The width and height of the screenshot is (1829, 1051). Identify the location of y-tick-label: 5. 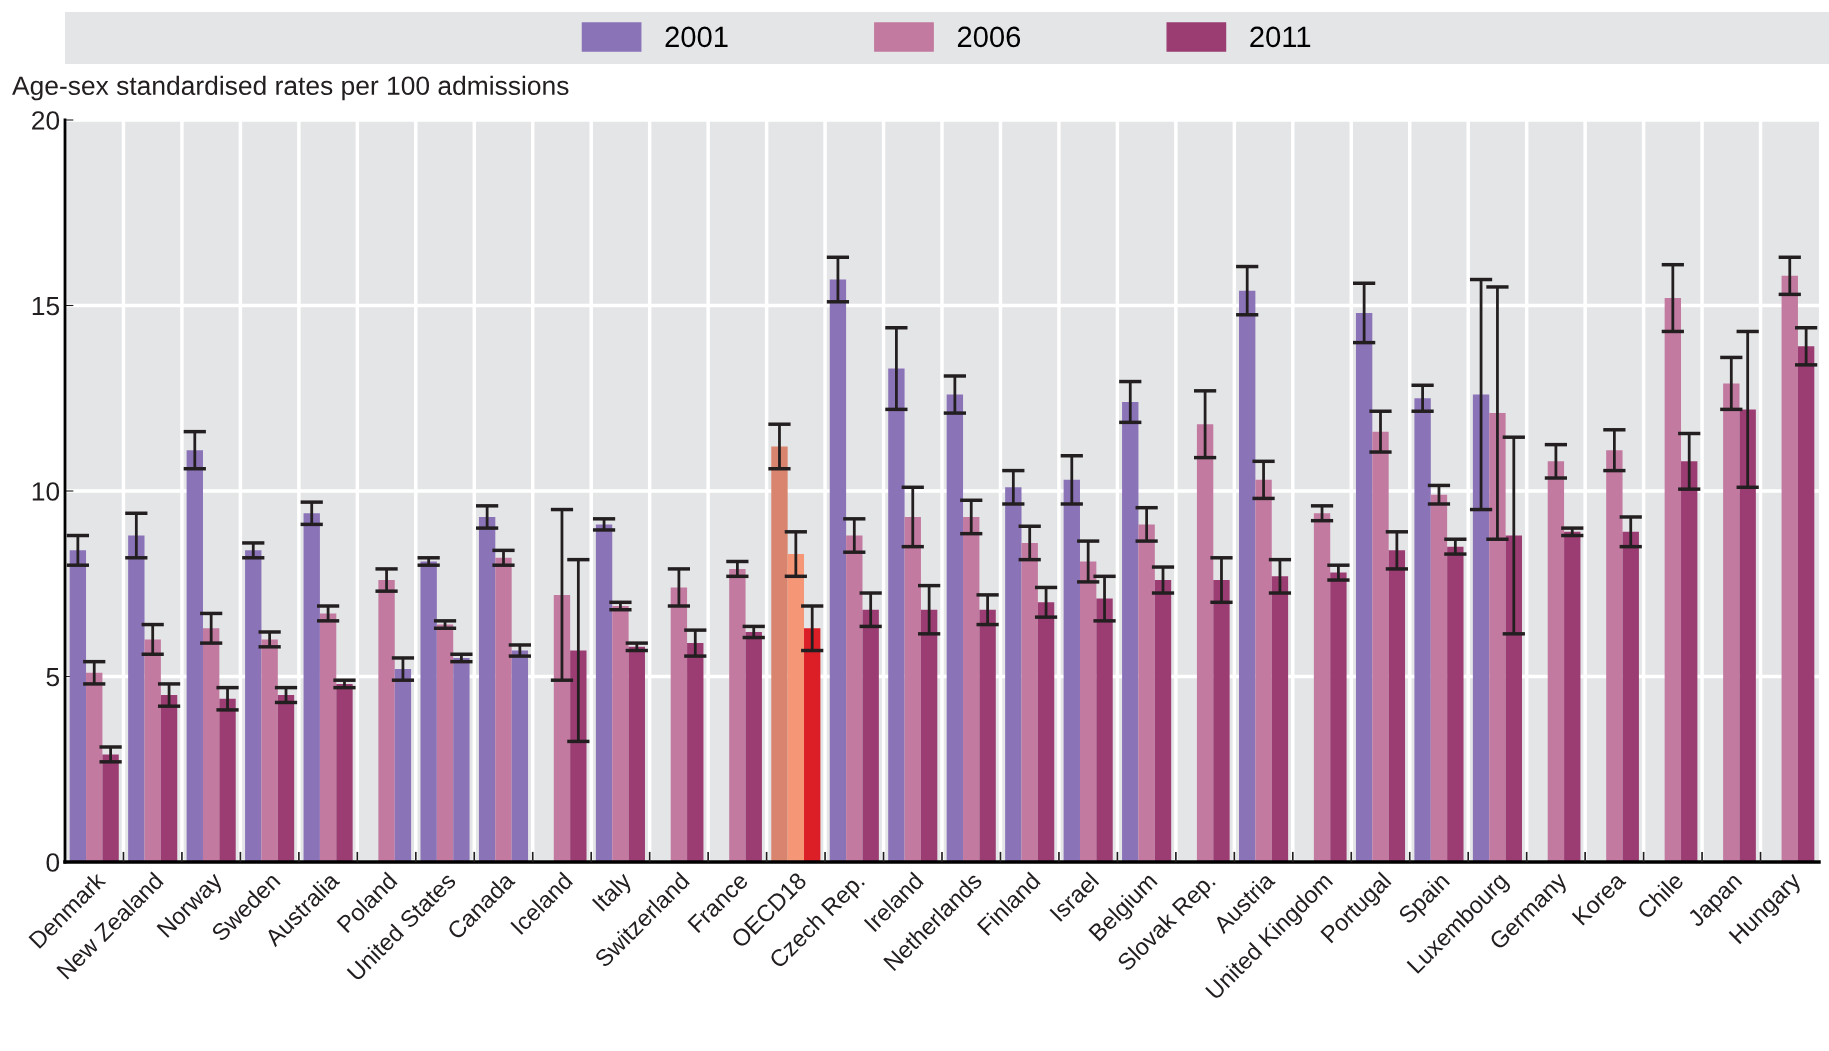
(53, 677).